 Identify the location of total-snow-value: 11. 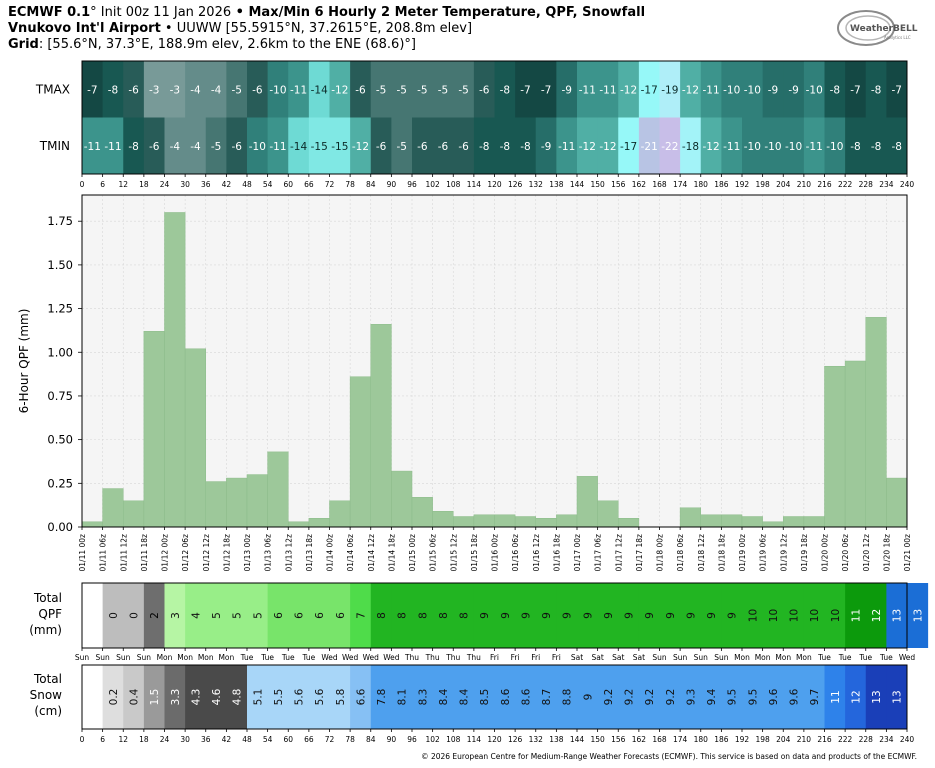
(836, 696).